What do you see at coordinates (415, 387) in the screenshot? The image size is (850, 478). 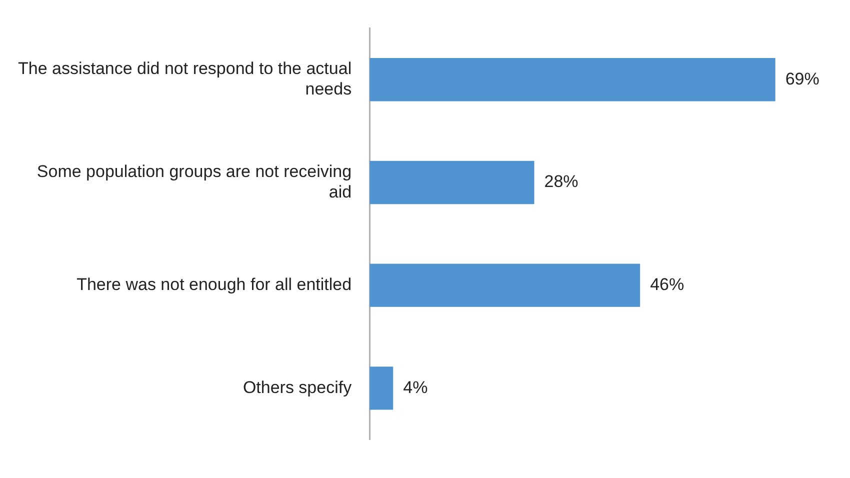 I see `data-label: 4%` at bounding box center [415, 387].